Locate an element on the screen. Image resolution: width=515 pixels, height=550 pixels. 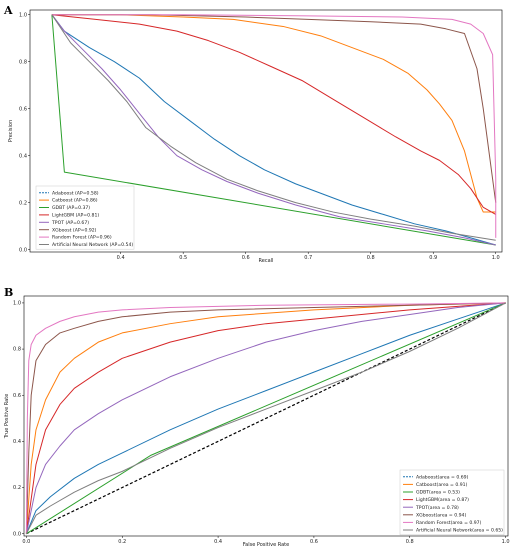
b-legend-entry: TPOT(area = 0.78) is located at coordinates (437, 508).